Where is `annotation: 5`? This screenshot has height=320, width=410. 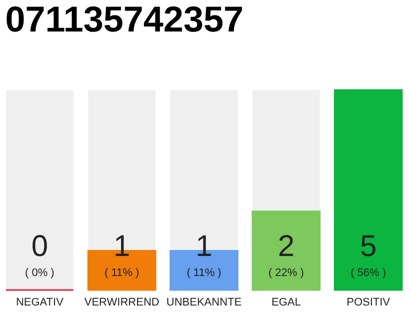 annotation: 5 is located at coordinates (368, 246).